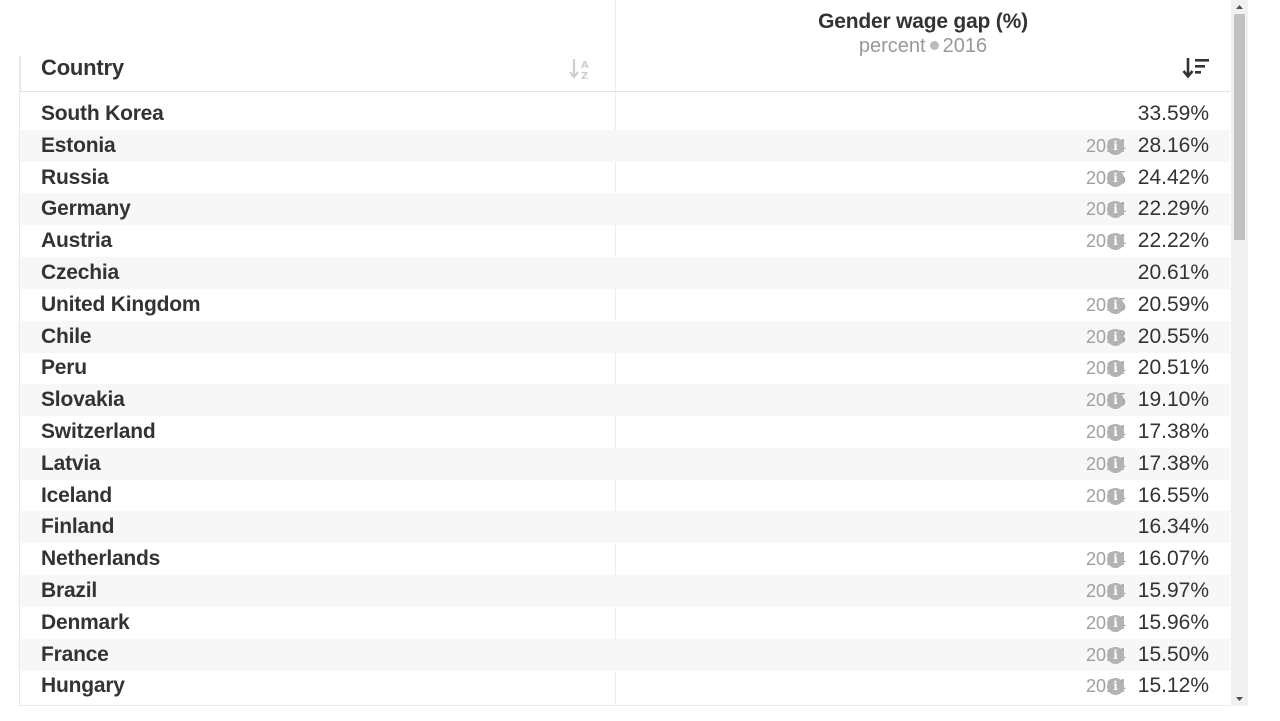  I want to click on gap-value: 15.97%, so click(1173, 590).